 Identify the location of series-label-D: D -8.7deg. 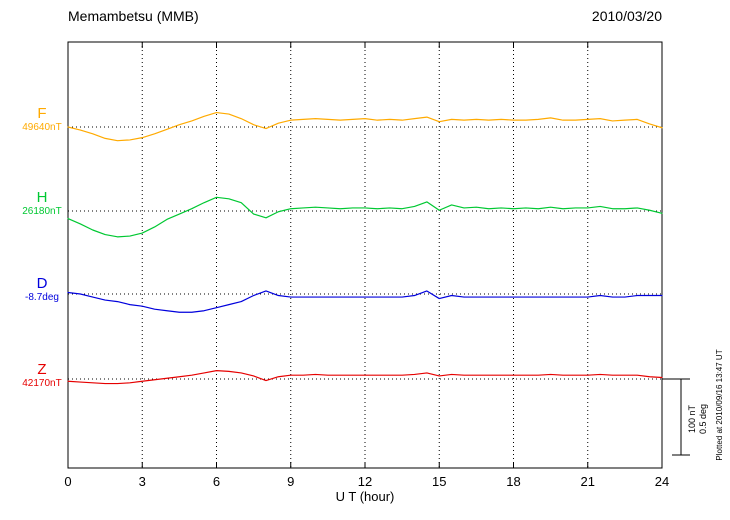
(42, 289).